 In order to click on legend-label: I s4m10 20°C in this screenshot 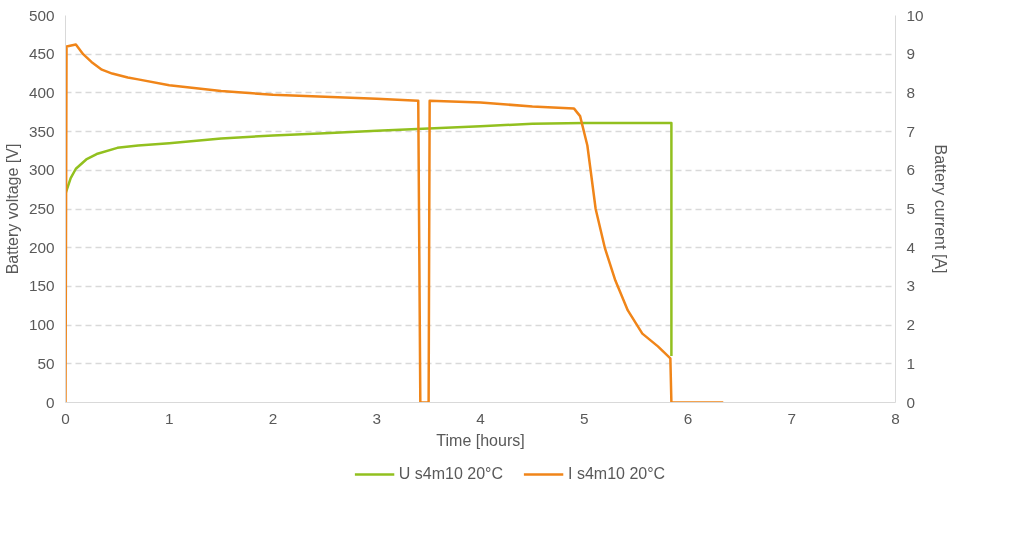, I will do `click(617, 473)`.